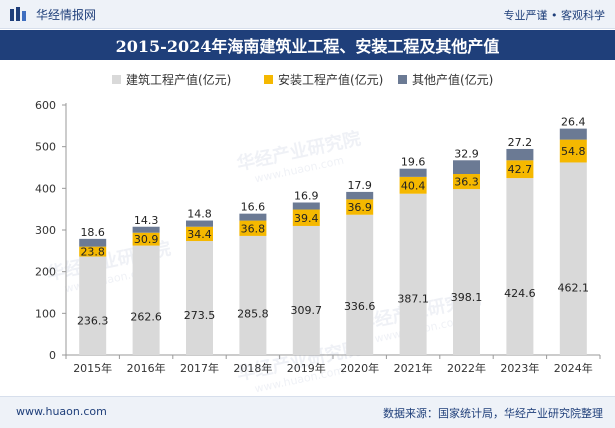 The height and width of the screenshot is (428, 615). What do you see at coordinates (452, 79) in the screenshot?
I see `legend-label: 其他产值(亿元)` at bounding box center [452, 79].